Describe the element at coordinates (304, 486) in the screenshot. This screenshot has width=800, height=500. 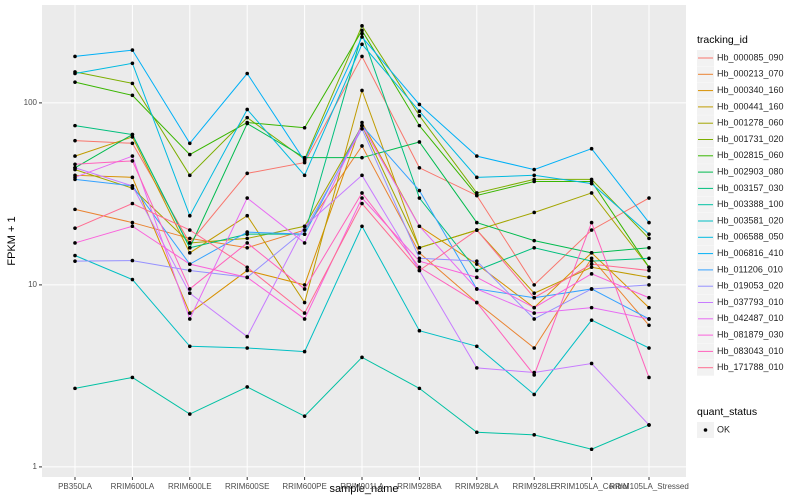
I see `x-tick-label: RRIM600PE` at that location.